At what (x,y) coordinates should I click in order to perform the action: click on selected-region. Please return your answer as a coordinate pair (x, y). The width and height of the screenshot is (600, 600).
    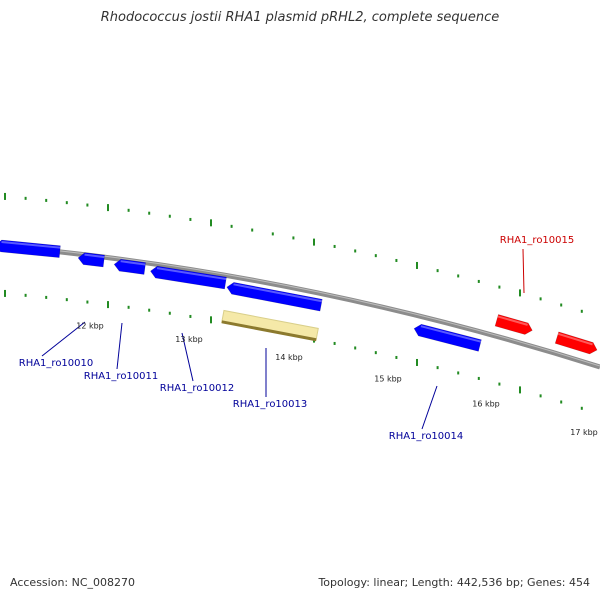
    Looking at the image, I should click on (270, 325).